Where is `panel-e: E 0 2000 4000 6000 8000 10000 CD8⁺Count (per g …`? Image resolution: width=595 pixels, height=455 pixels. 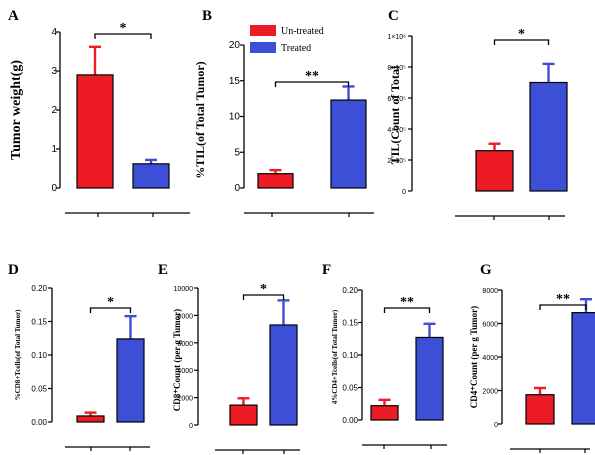 panel-e: E 0 2000 4000 6000 8000 10000 CD8⁺Count (per g … is located at coordinates (229, 358).